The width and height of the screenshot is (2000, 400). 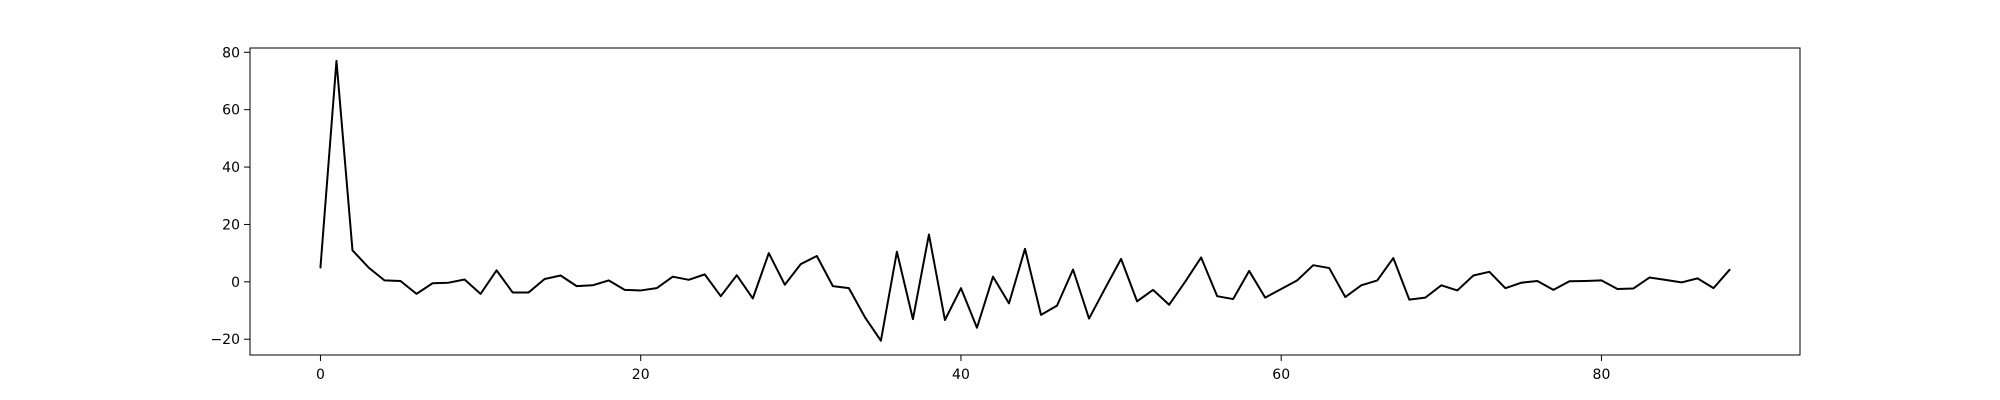 I want to click on x-tick-label: 0, so click(x=320, y=375).